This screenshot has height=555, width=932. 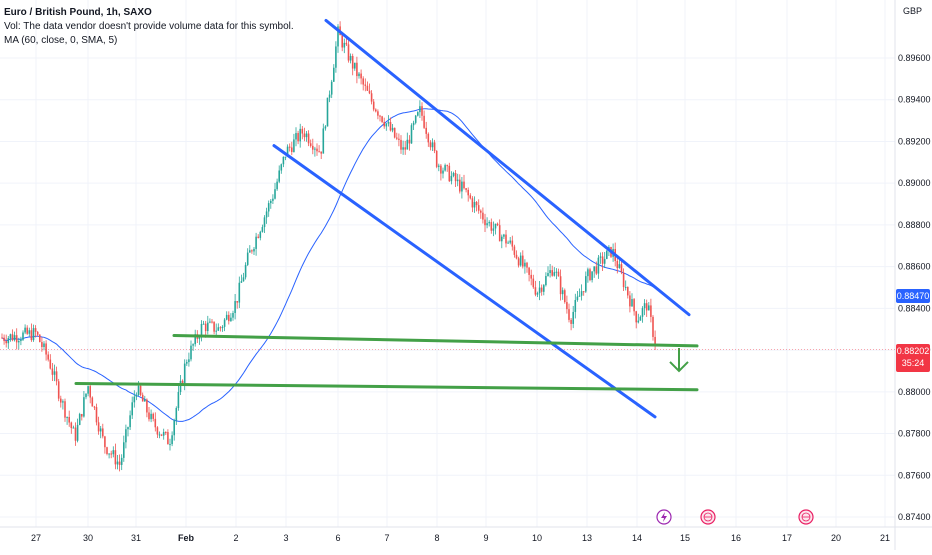 I want to click on x-tick-label: 9, so click(x=485, y=538).